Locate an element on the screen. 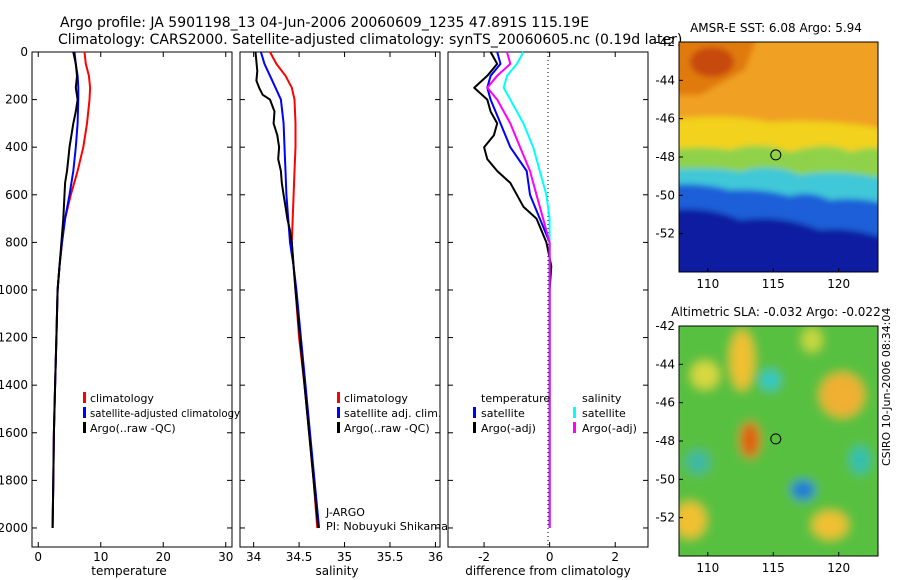 The image size is (900, 580). sst-y-tick-label-0: -42 is located at coordinates (665, 42).